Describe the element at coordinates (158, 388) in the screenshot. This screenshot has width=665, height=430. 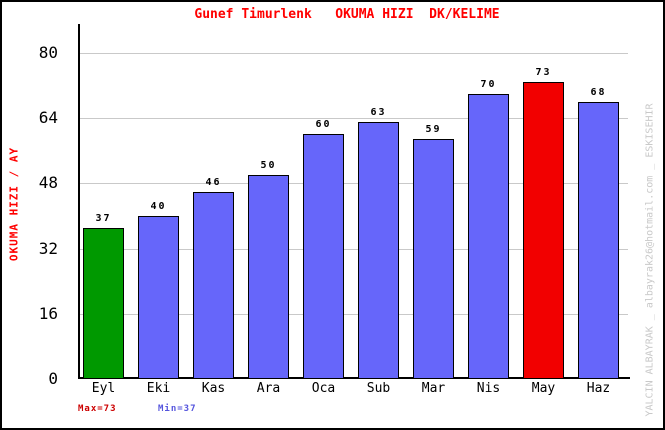
I see `x-tick-label: Eki` at that location.